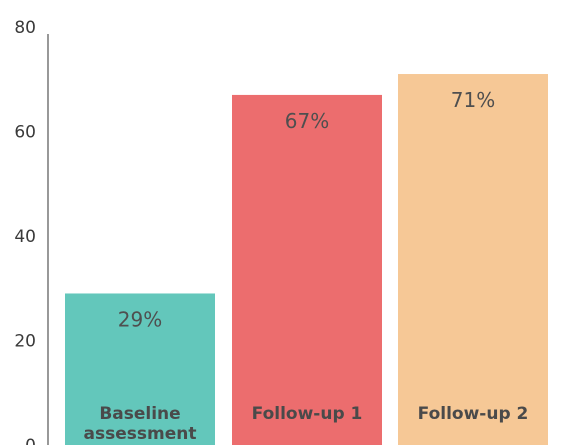 The height and width of the screenshot is (445, 565). Describe the element at coordinates (25, 342) in the screenshot. I see `y-tick-label-20: 20` at that location.